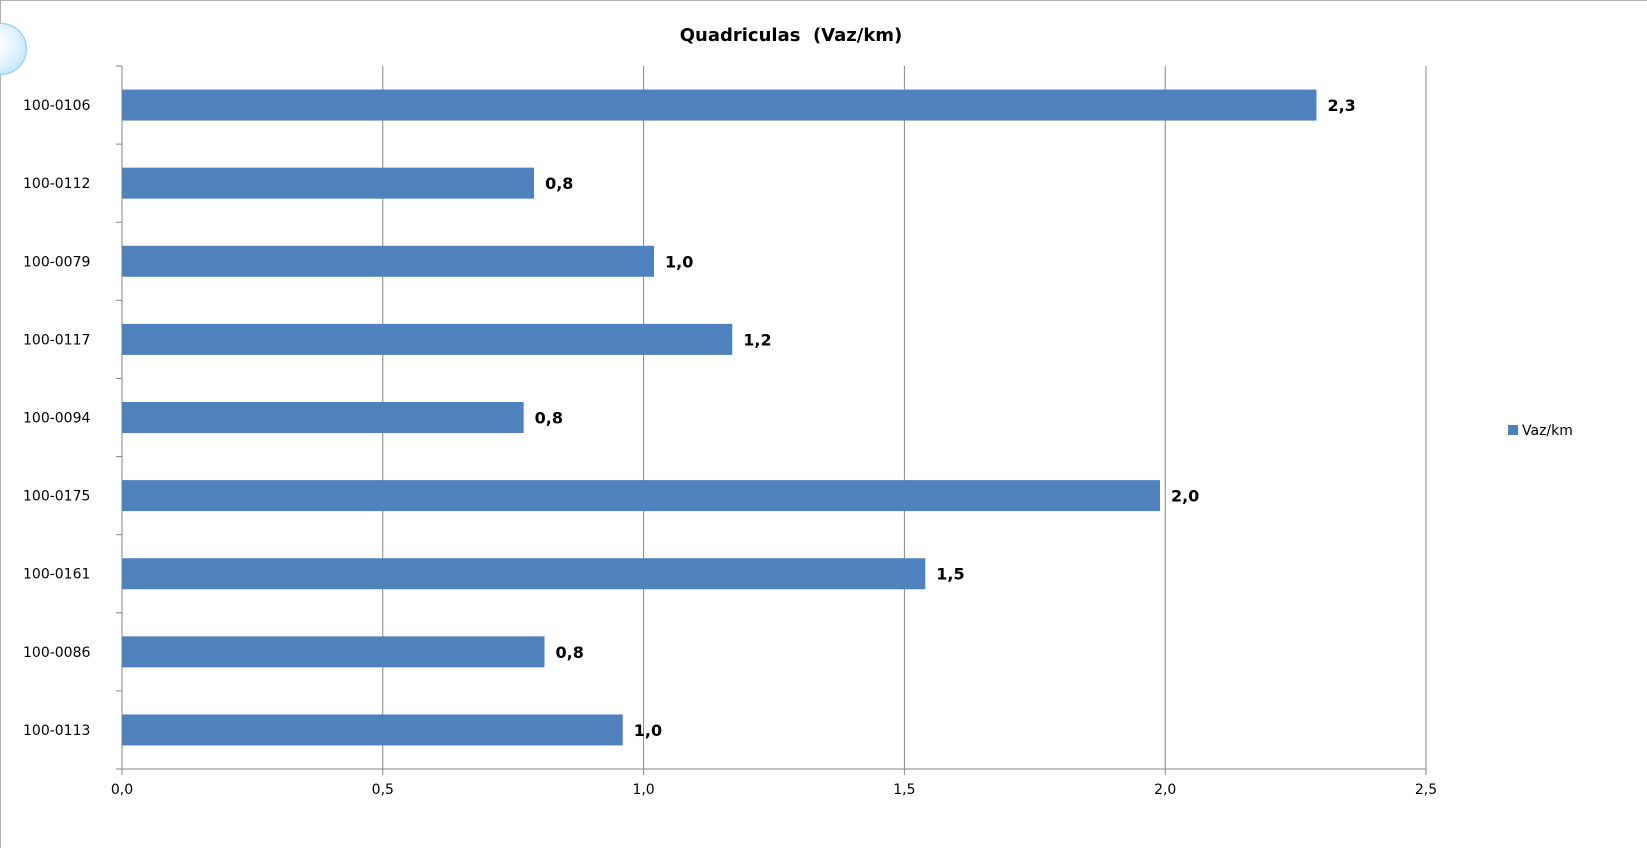 This screenshot has width=1647, height=849. Describe the element at coordinates (56, 340) in the screenshot. I see `y-category-label: 100-0117` at that location.